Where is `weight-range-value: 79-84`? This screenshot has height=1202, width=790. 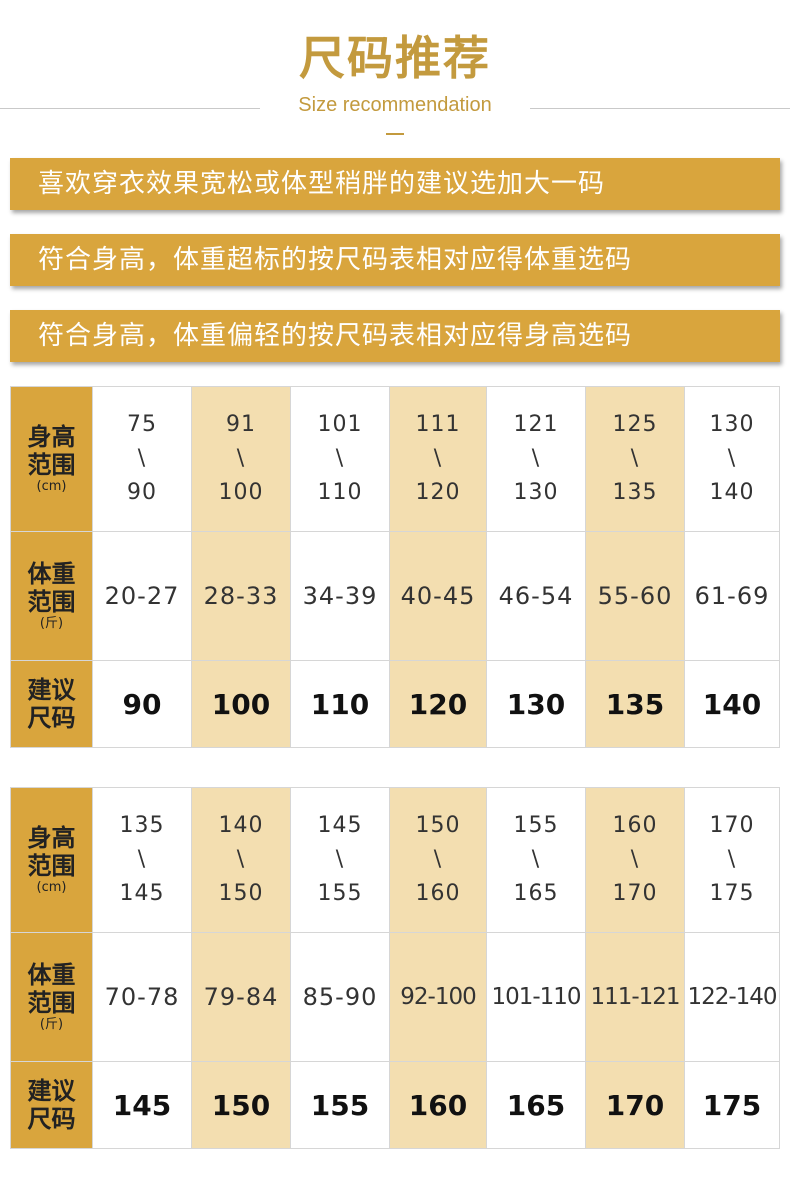
weight-range-value: 79-84 is located at coordinates (241, 997).